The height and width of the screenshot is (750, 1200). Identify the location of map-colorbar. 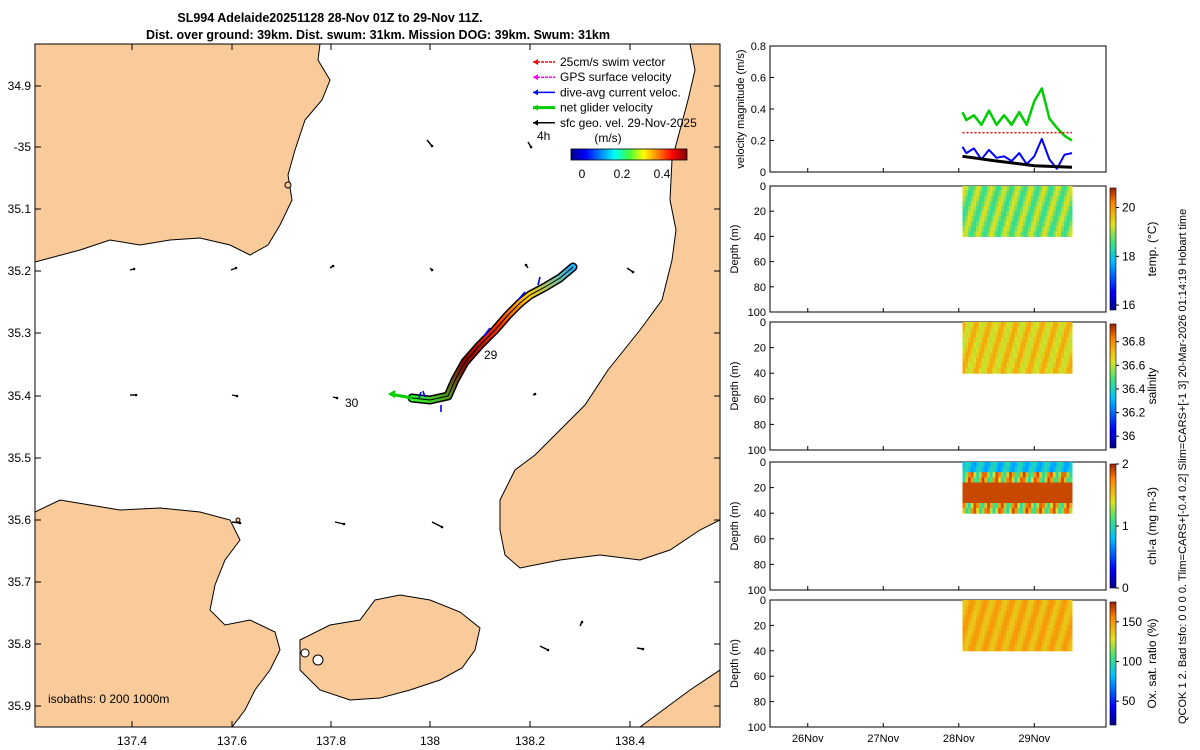
(629, 154).